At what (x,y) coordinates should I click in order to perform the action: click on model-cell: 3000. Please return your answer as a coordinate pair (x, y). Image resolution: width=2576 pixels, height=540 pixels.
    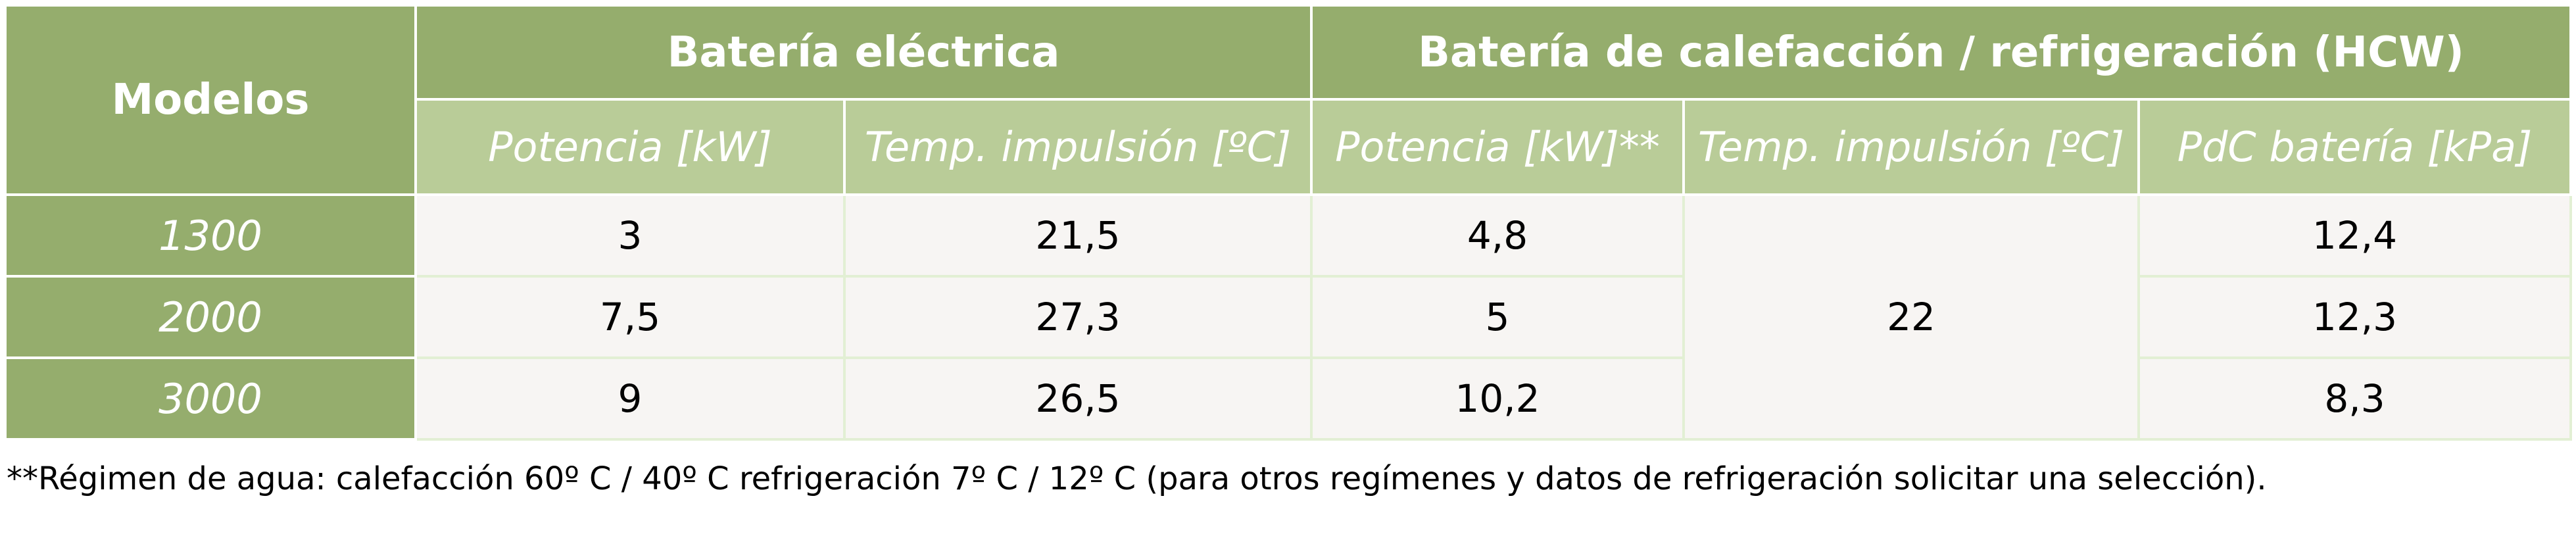
    Looking at the image, I should click on (211, 398).